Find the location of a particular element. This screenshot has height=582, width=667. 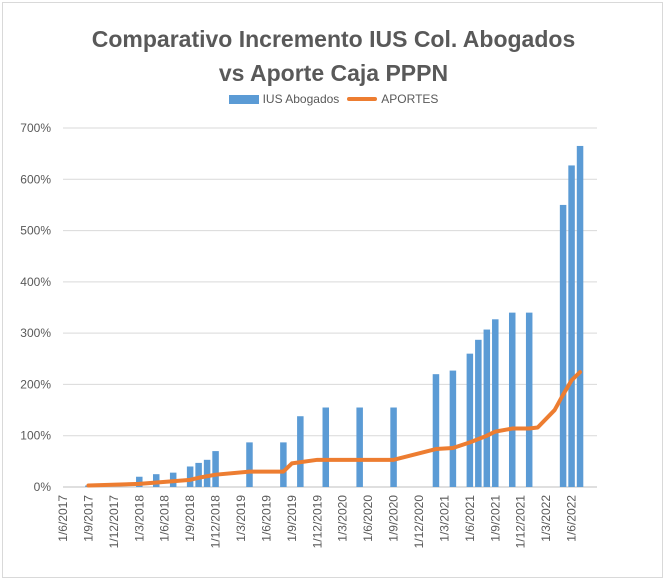

x-tick-label: 1/9/2019 is located at coordinates (292, 518).